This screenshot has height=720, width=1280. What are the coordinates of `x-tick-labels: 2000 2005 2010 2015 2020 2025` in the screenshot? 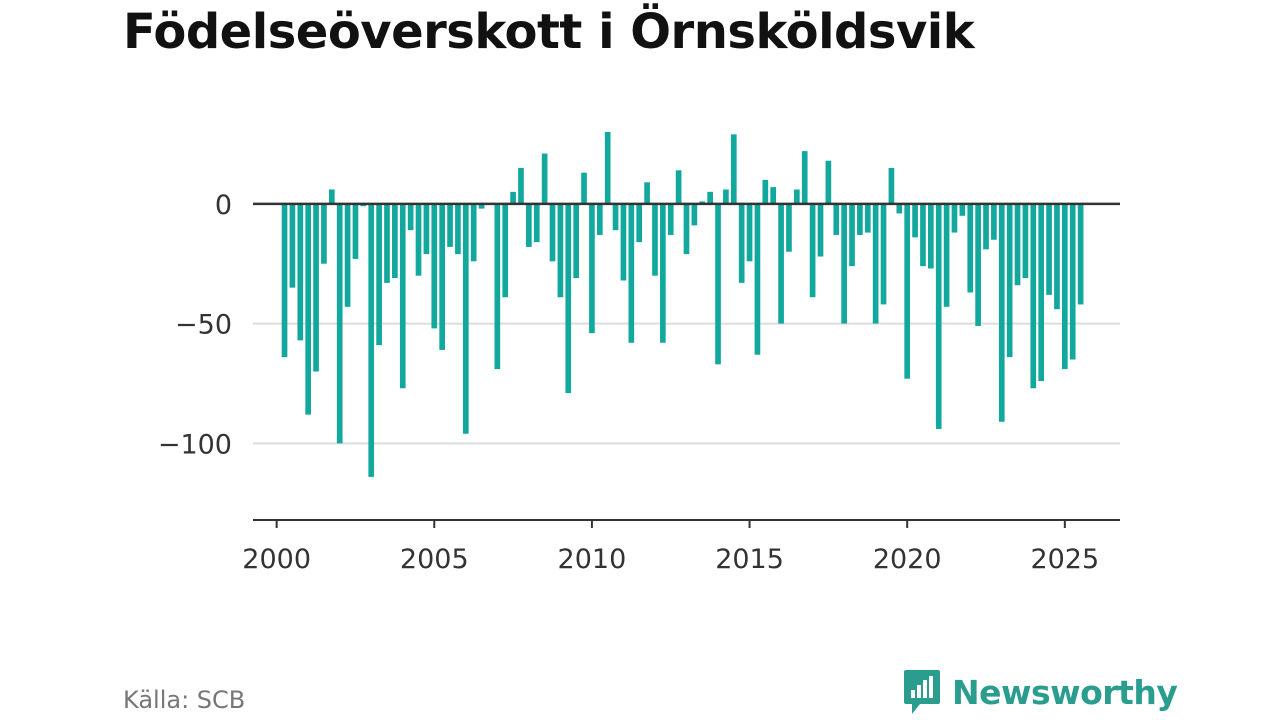 It's located at (670, 559).